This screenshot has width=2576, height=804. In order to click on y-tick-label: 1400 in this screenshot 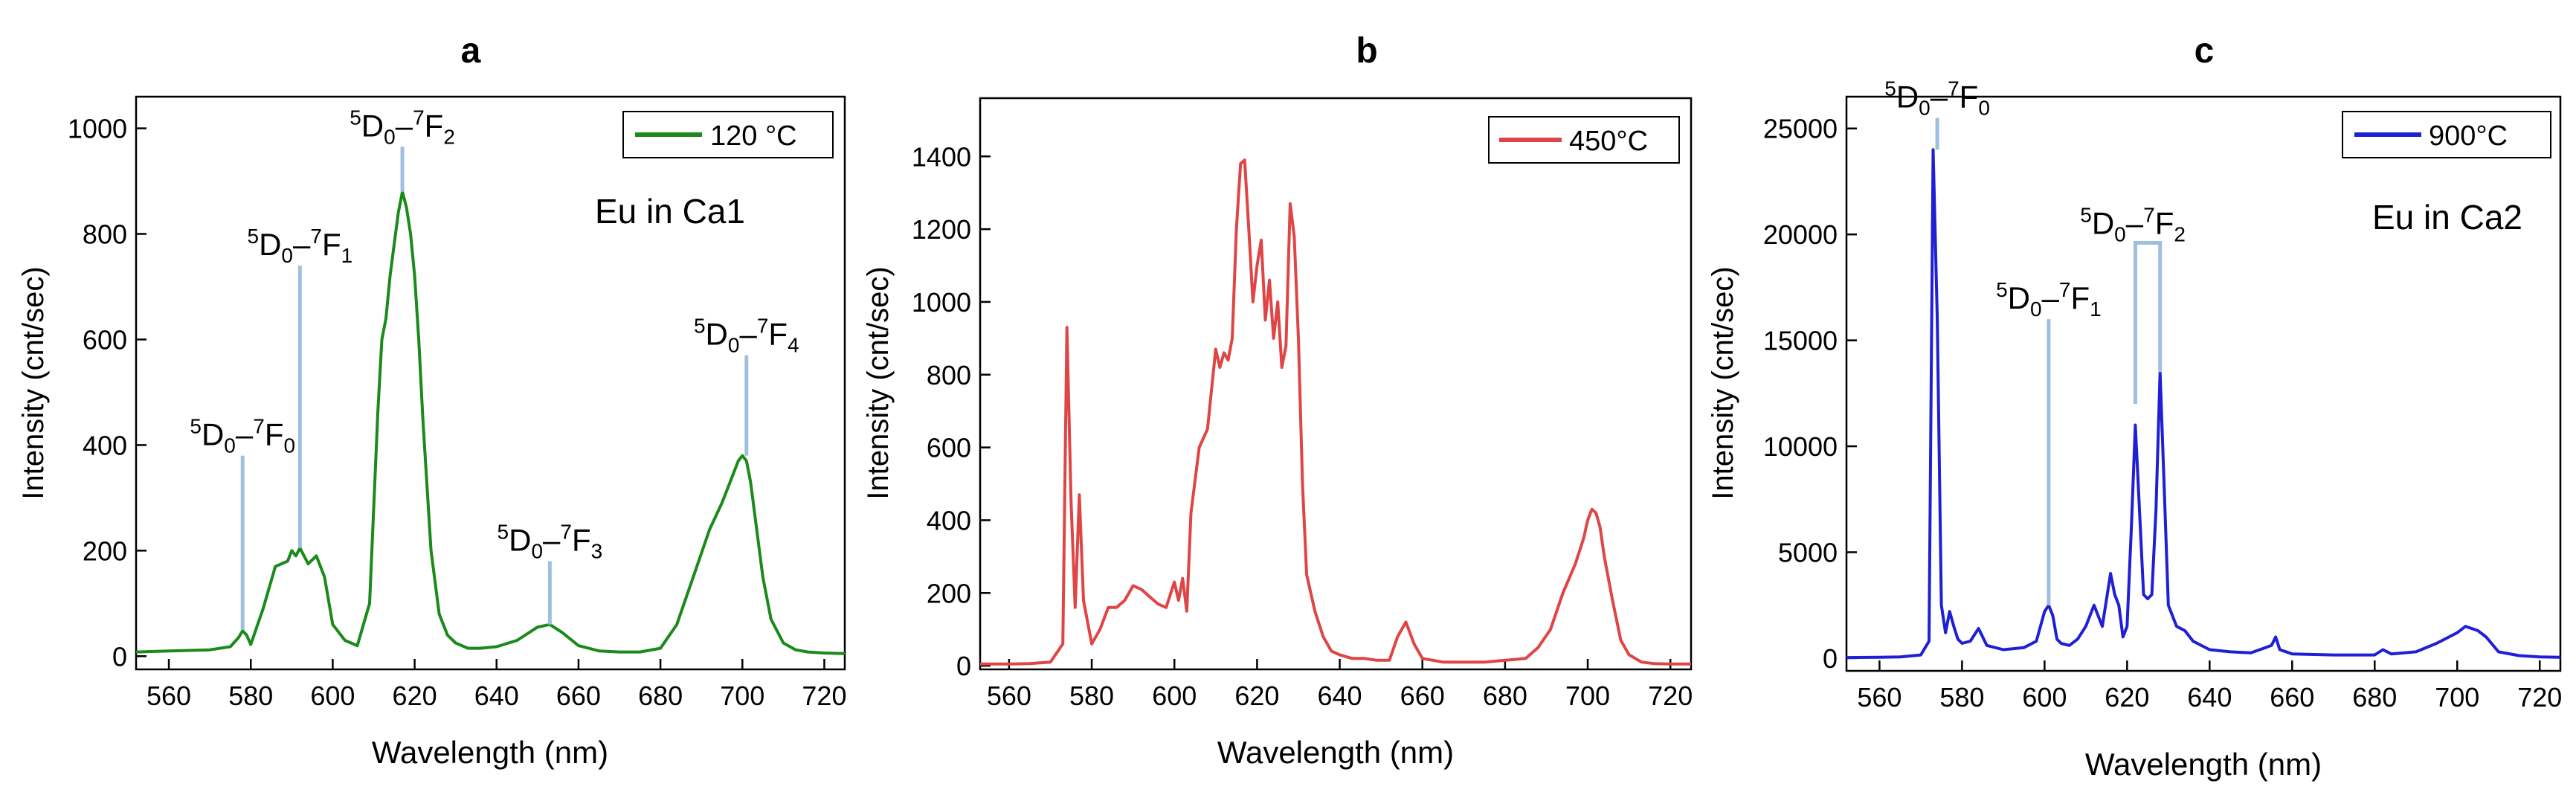, I will do `click(941, 156)`.